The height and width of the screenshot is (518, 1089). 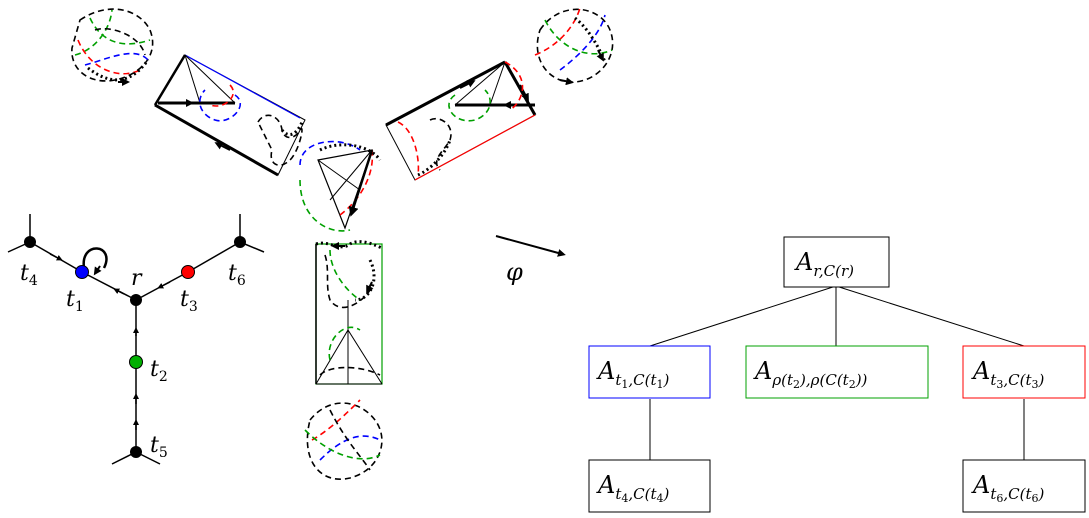 I want to click on cluster-bottom, so click(x=343, y=439).